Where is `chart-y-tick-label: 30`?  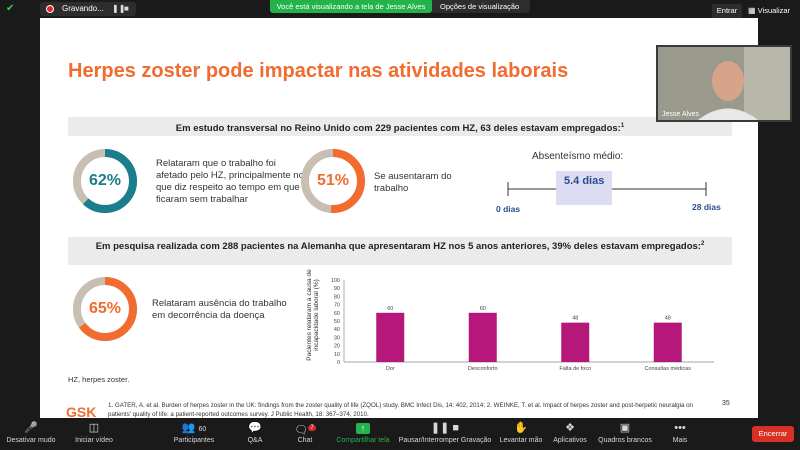
chart-y-tick-label: 30 is located at coordinates (337, 338).